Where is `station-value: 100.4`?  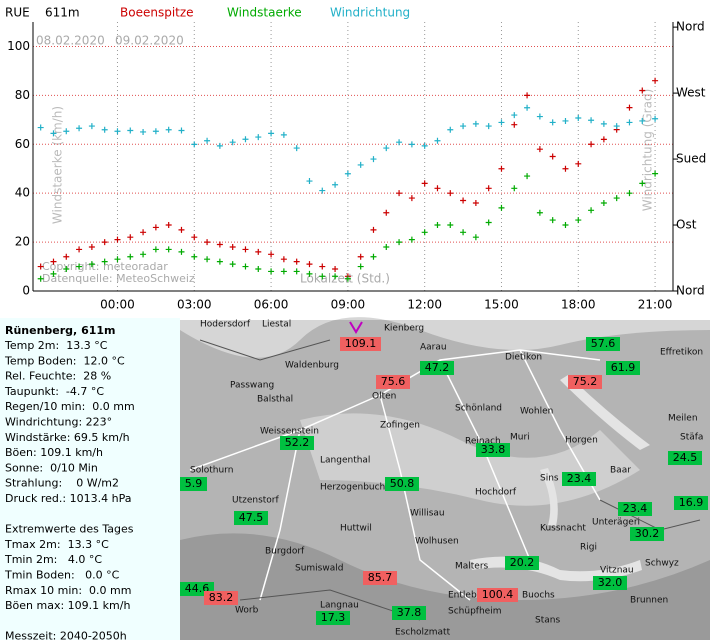 station-value: 100.4 is located at coordinates (498, 594).